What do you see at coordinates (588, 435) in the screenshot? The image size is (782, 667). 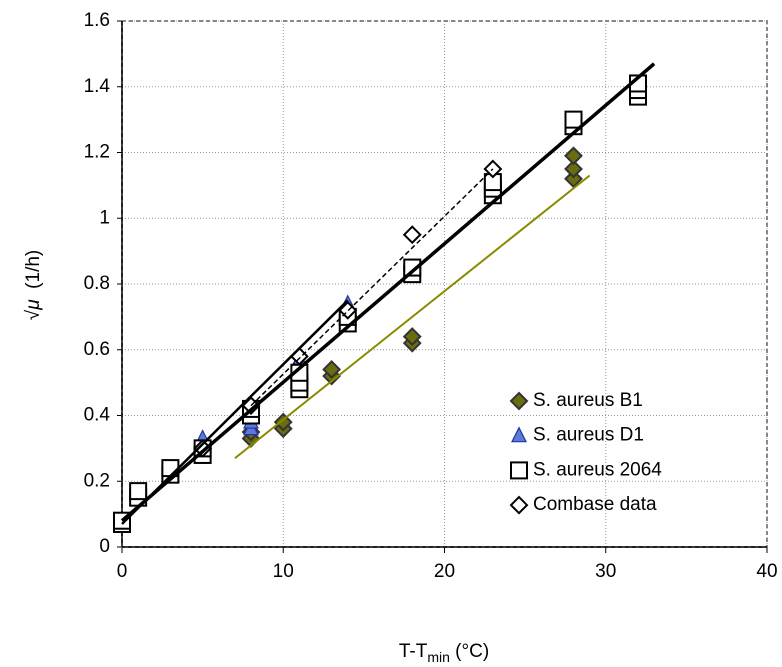 I see `legend-label: S. aureus D1` at bounding box center [588, 435].